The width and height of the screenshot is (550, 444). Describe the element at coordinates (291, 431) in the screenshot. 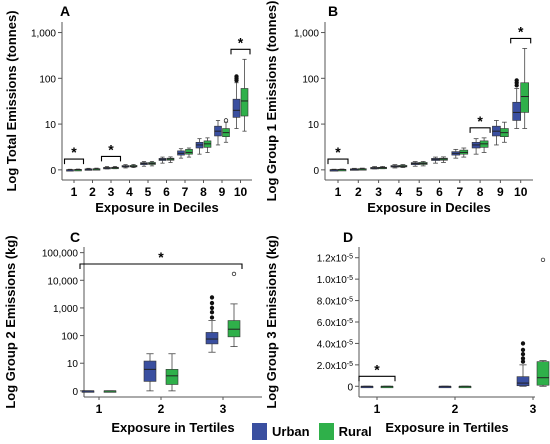

I see `legend-label-urban: Urban` at that location.